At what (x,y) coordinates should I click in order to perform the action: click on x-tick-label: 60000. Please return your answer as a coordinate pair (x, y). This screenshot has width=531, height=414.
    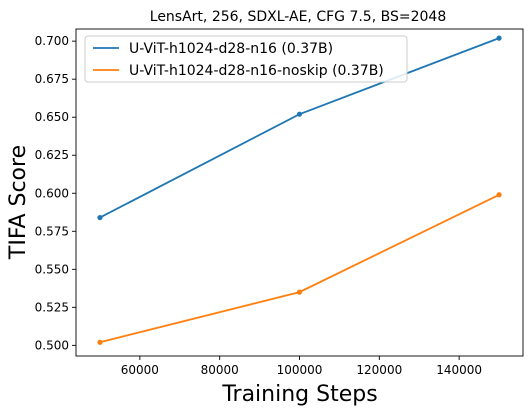
    Looking at the image, I should click on (140, 370).